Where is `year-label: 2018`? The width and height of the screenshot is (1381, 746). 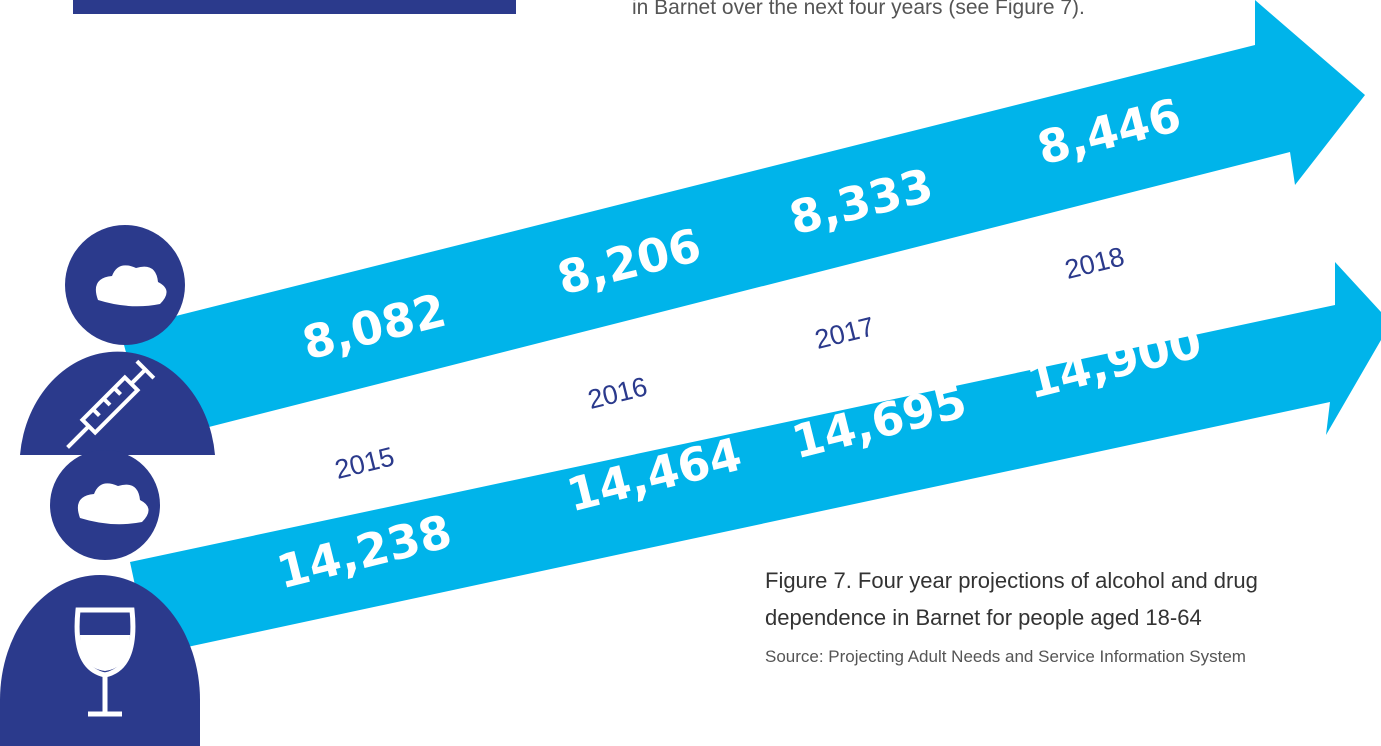
year-label: 2018 is located at coordinates (1095, 263).